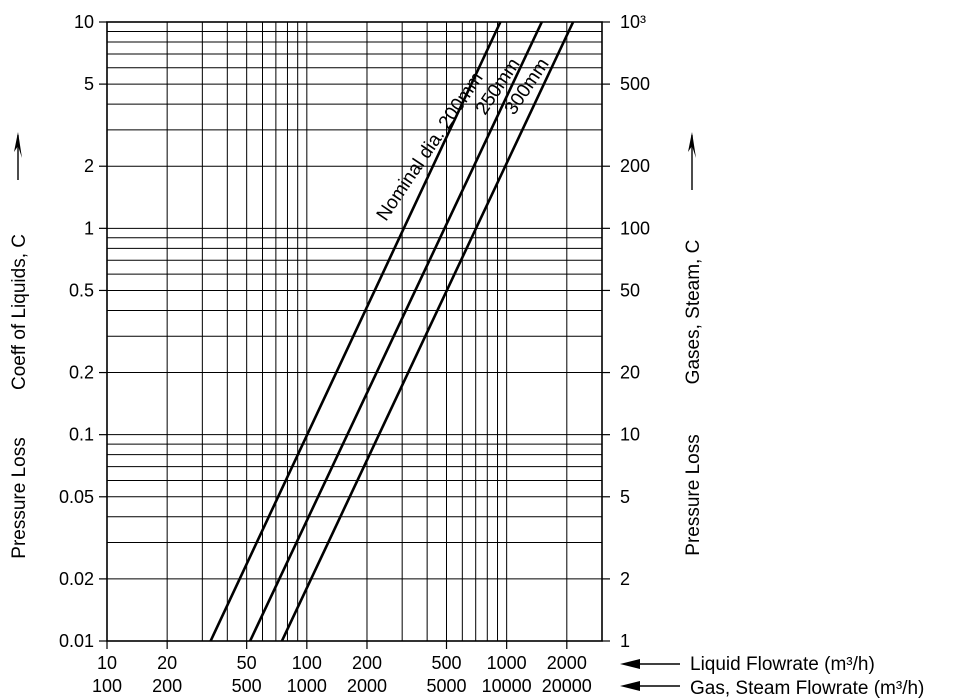 The height and width of the screenshot is (700, 955). I want to click on bottom-x-tick-labels-gas: 100 200 500 1000 2000 5000 10000 20000, so click(342, 686).